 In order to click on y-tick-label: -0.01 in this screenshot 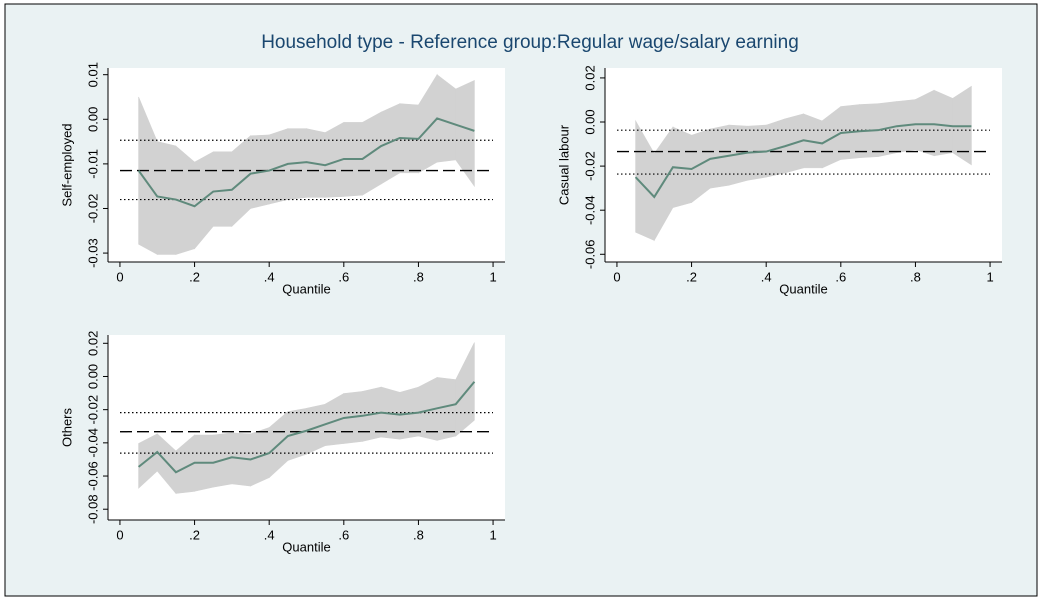, I will do `click(92, 164)`.